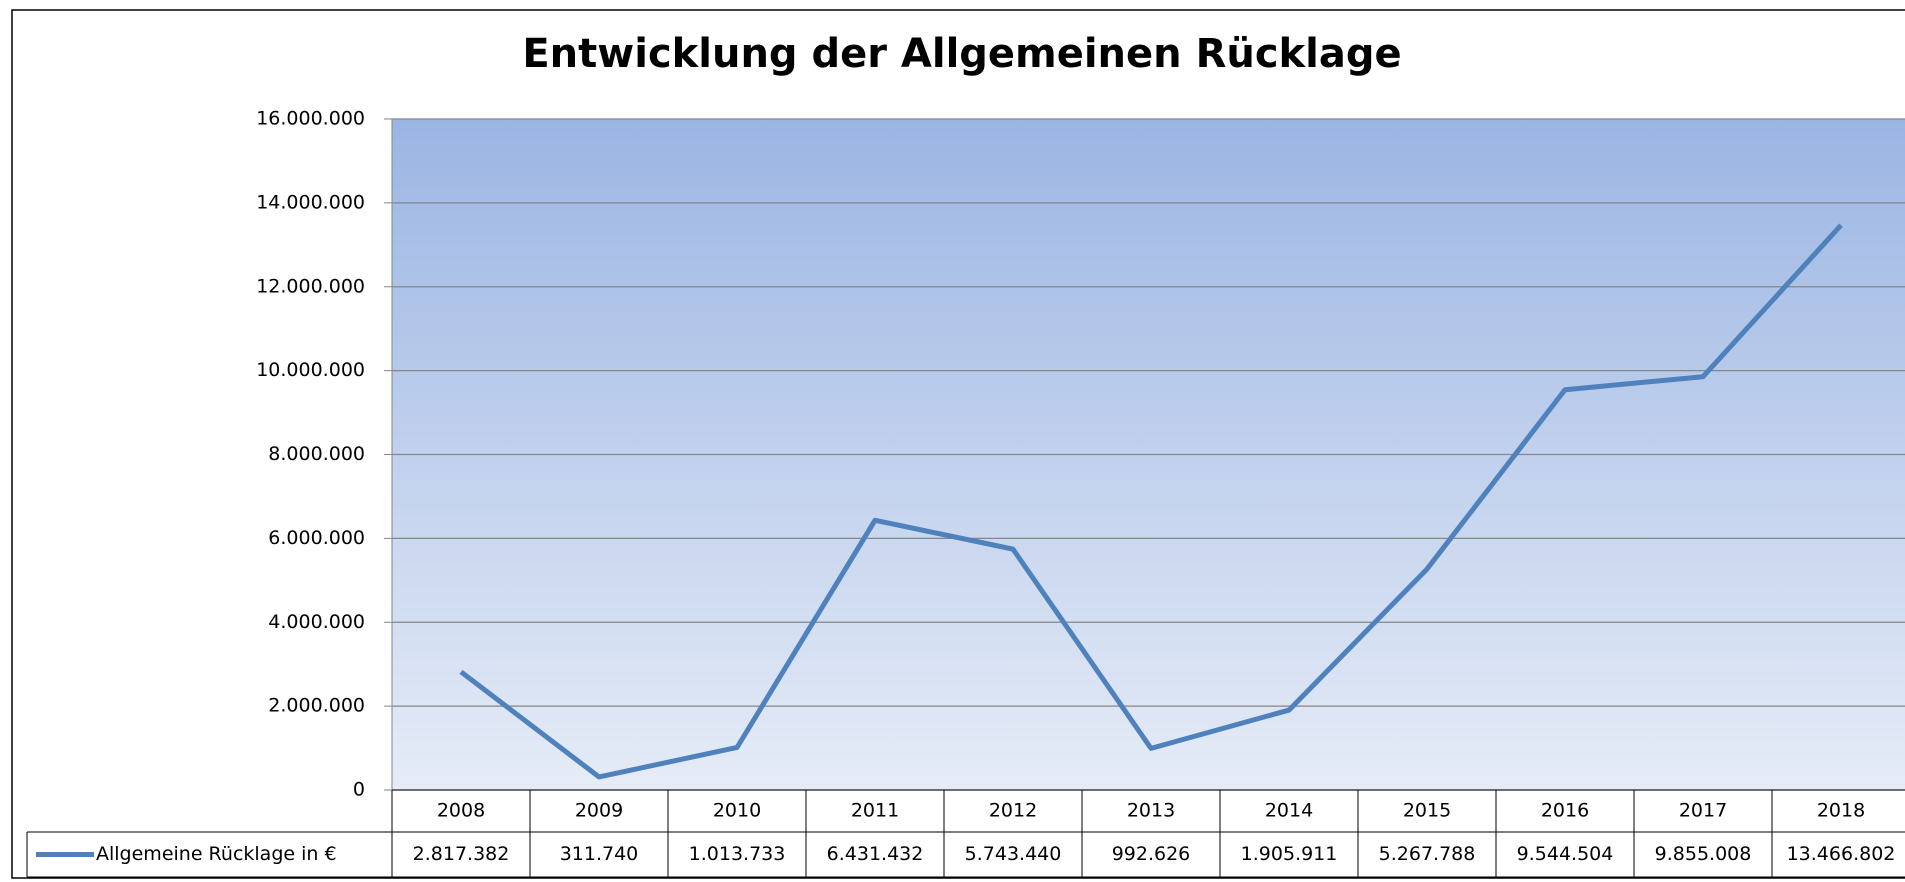 This screenshot has height=882, width=1905. I want to click on y-tick-label: 6.000.000, so click(316, 538).